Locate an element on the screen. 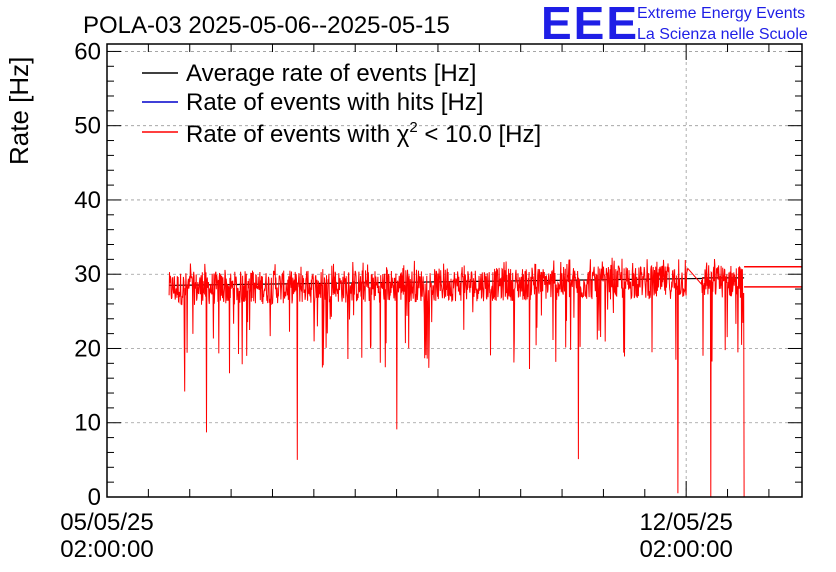  x-tick-time-1: 02:00:00 is located at coordinates (685, 549).